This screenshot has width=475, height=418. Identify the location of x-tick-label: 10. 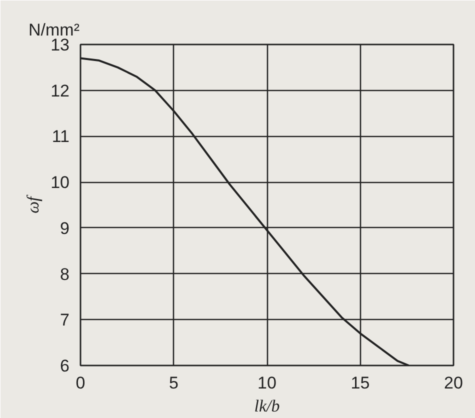
(267, 383).